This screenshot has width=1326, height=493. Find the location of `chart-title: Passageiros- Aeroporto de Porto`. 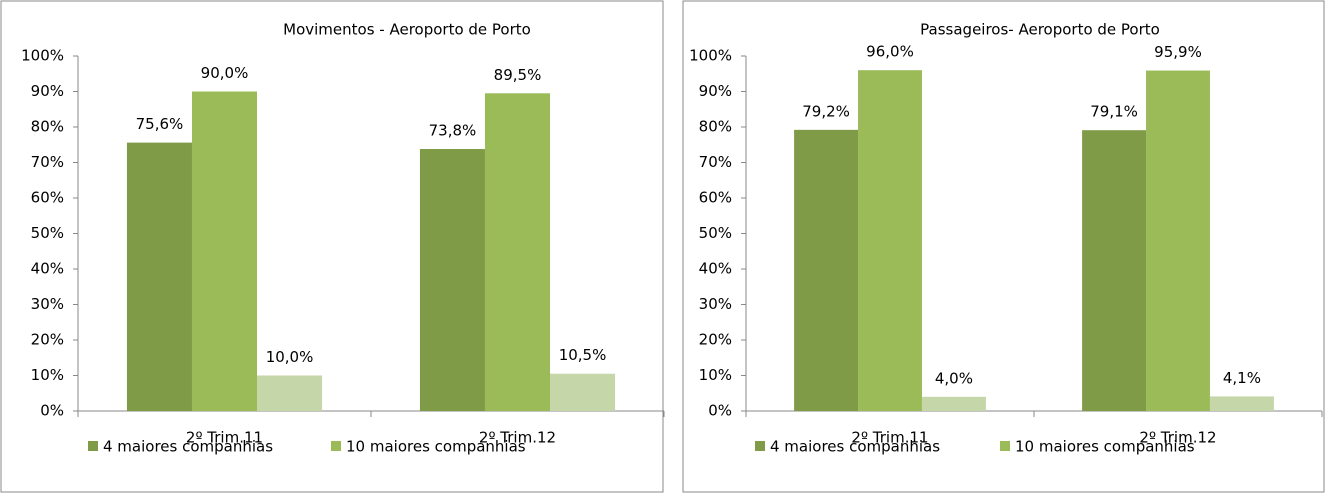

chart-title: Passageiros- Aeroporto de Porto is located at coordinates (1040, 30).